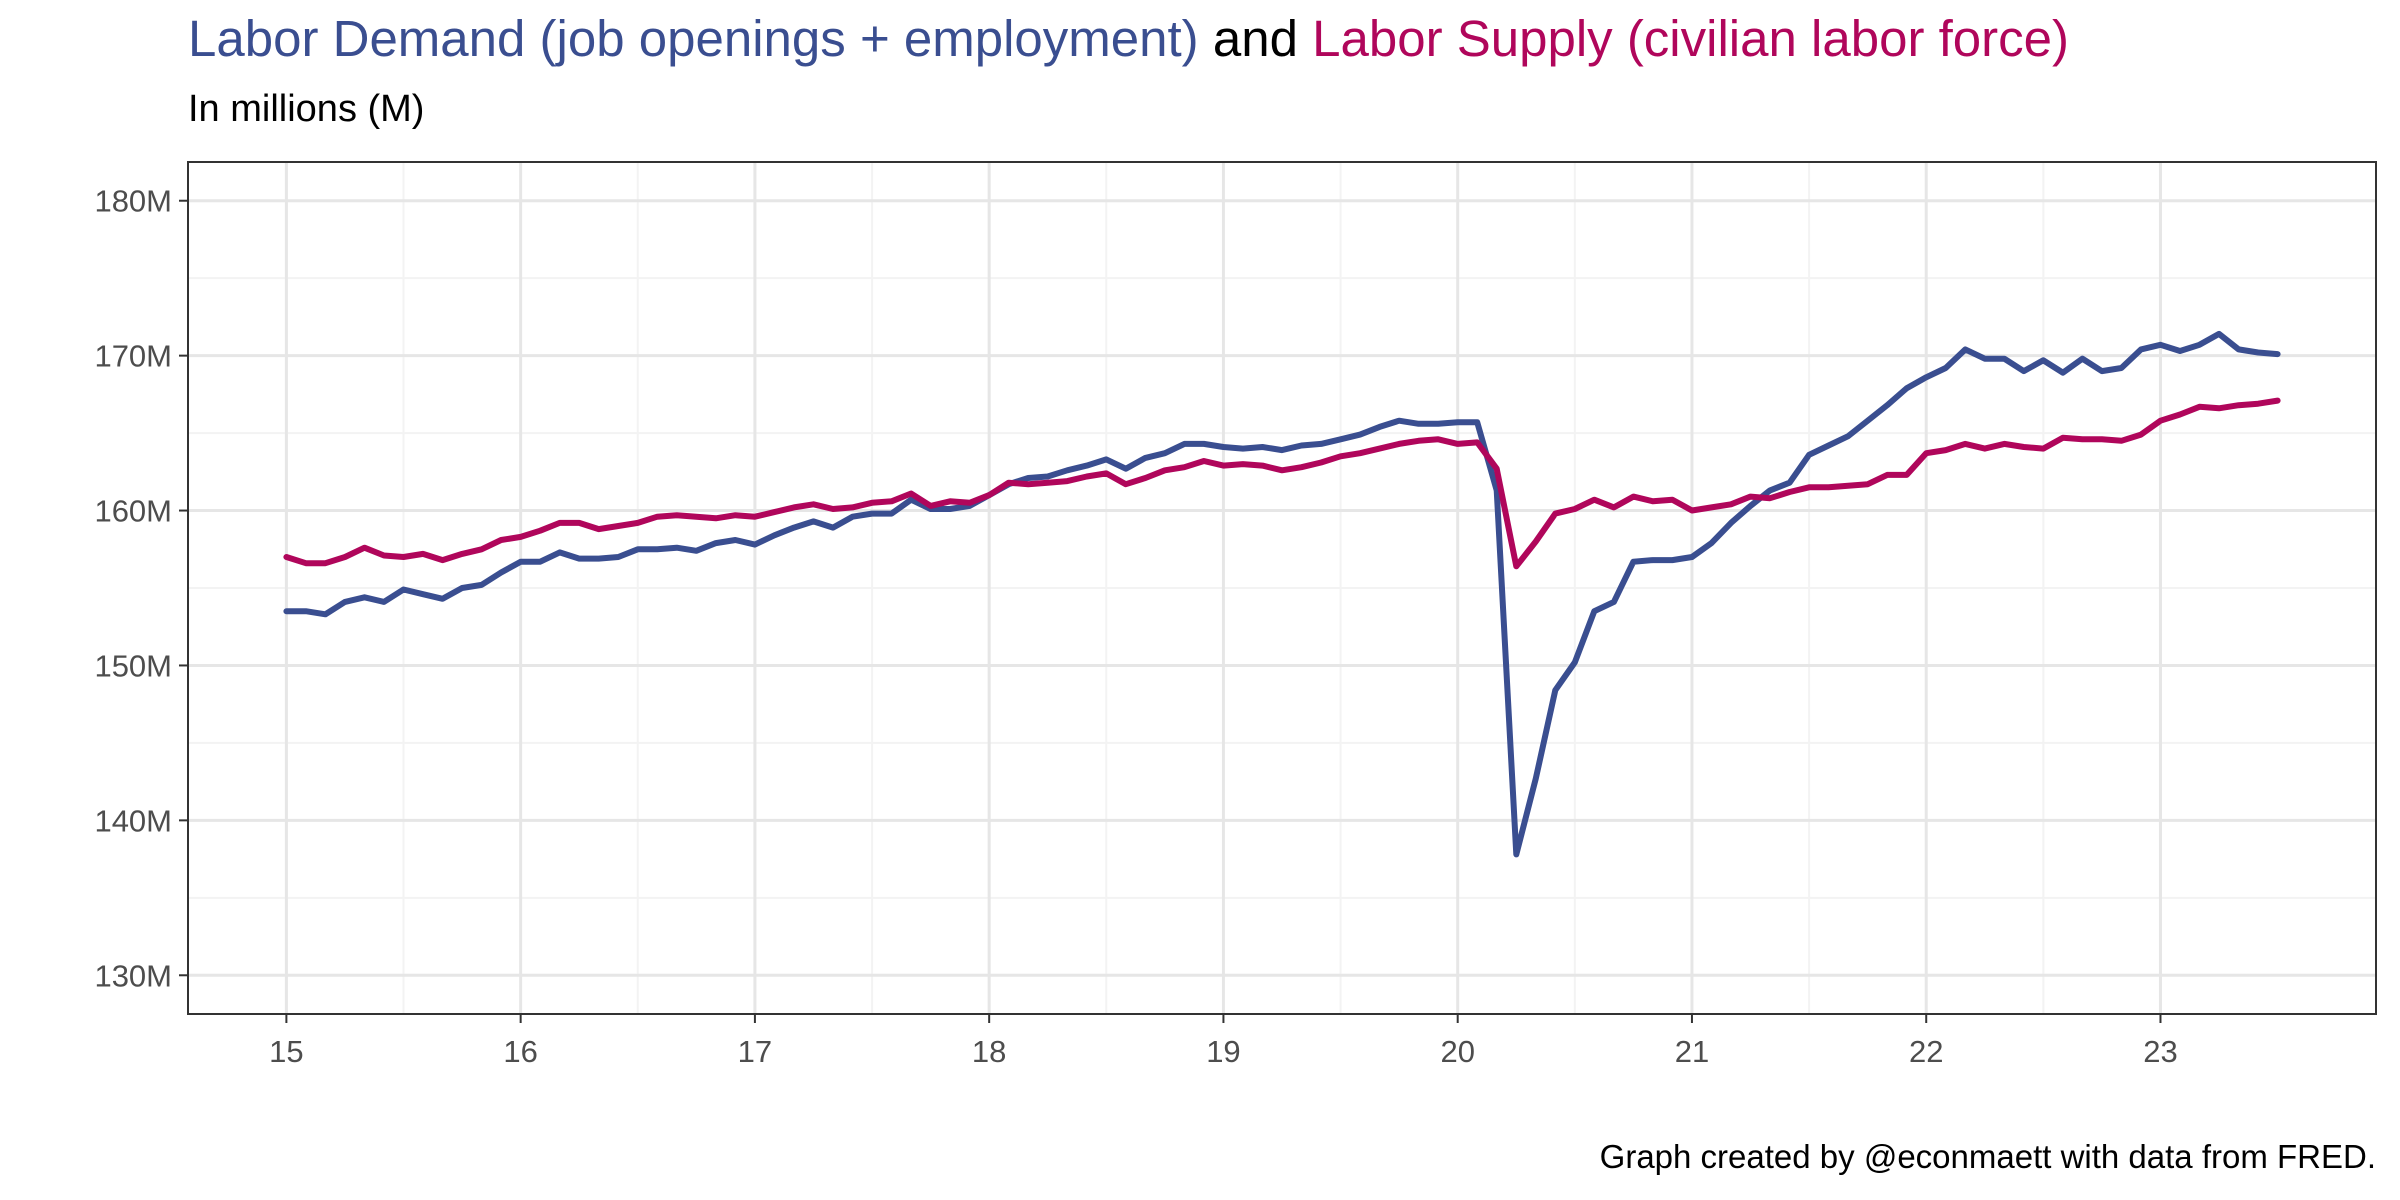  What do you see at coordinates (133, 201) in the screenshot?
I see `y-tick-label: 180M` at bounding box center [133, 201].